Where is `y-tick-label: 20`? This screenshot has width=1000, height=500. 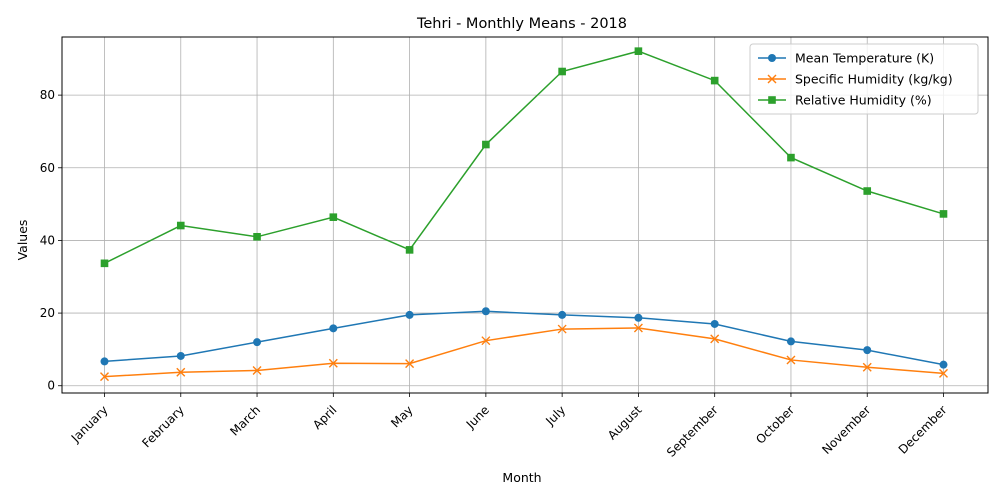 y-tick-label: 20 is located at coordinates (47, 313).